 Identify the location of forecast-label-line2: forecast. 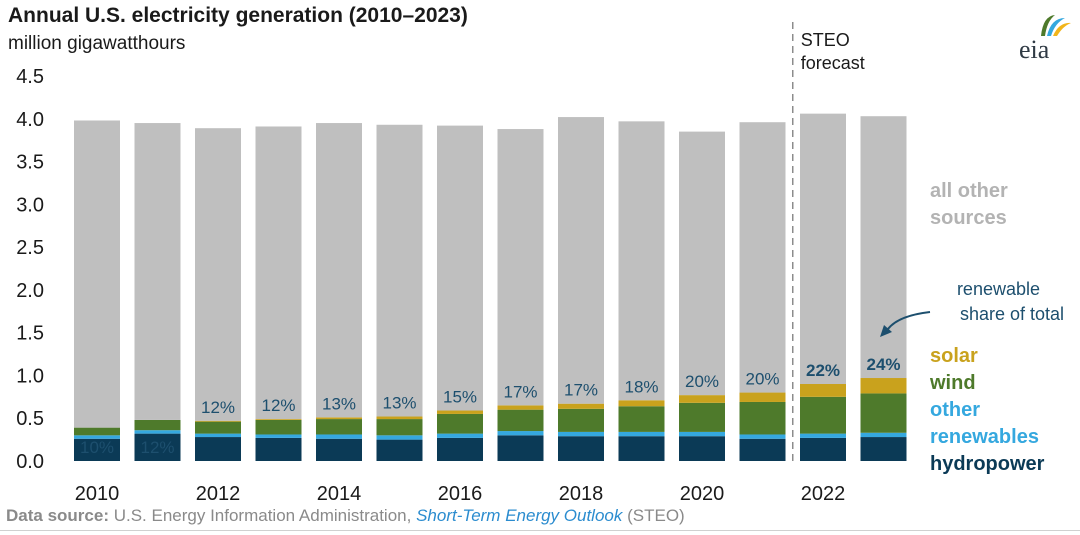
(833, 63).